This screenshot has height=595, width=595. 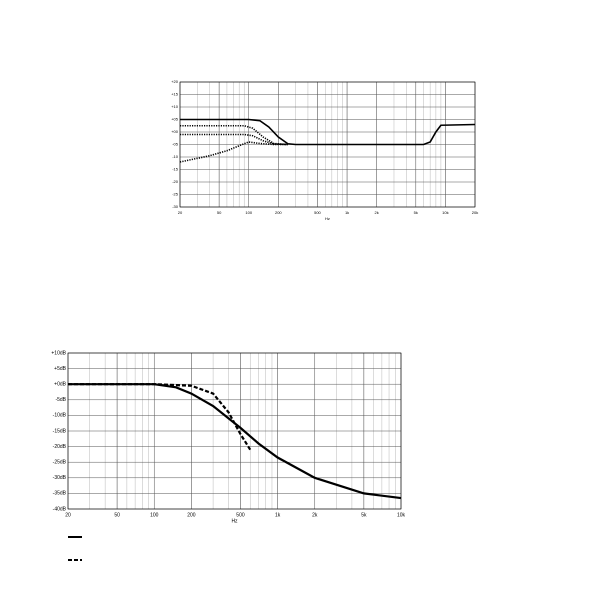 I want to click on y-tick-label: -15, so click(x=175, y=169).